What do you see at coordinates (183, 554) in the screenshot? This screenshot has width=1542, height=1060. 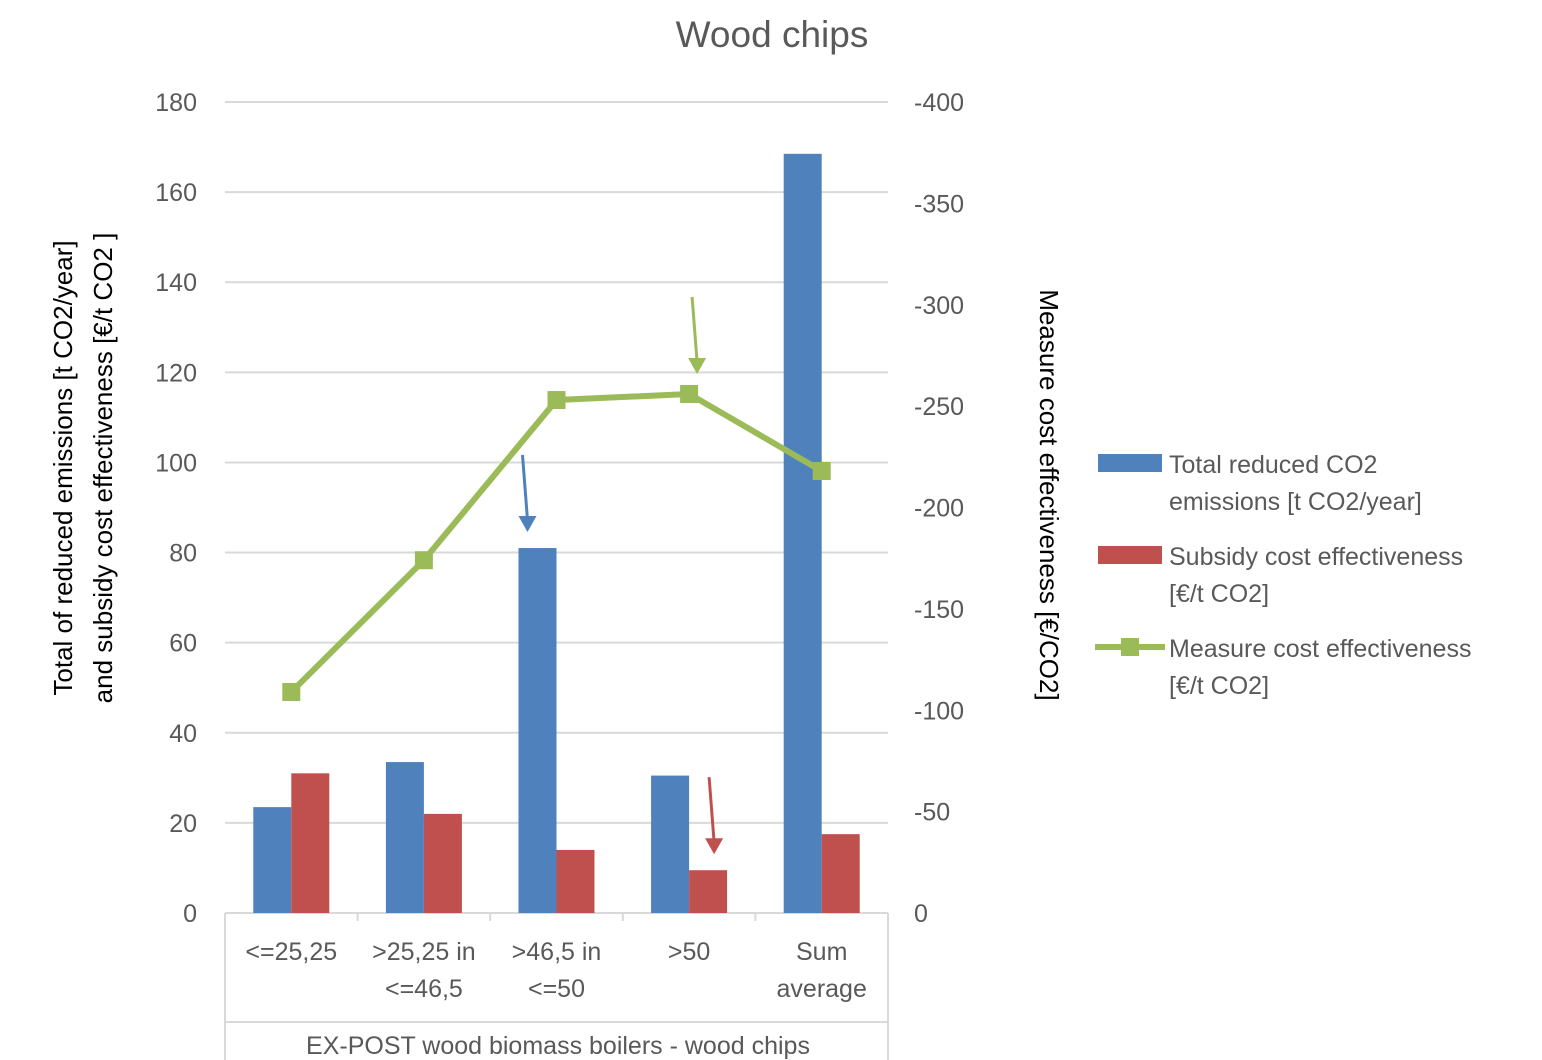 I see `y-tick-label: 80` at bounding box center [183, 554].